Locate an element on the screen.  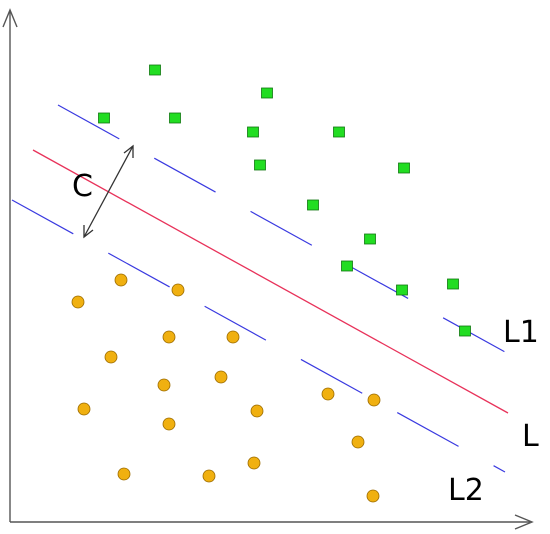
x-axis-arrowhead is located at coordinates (524, 522).